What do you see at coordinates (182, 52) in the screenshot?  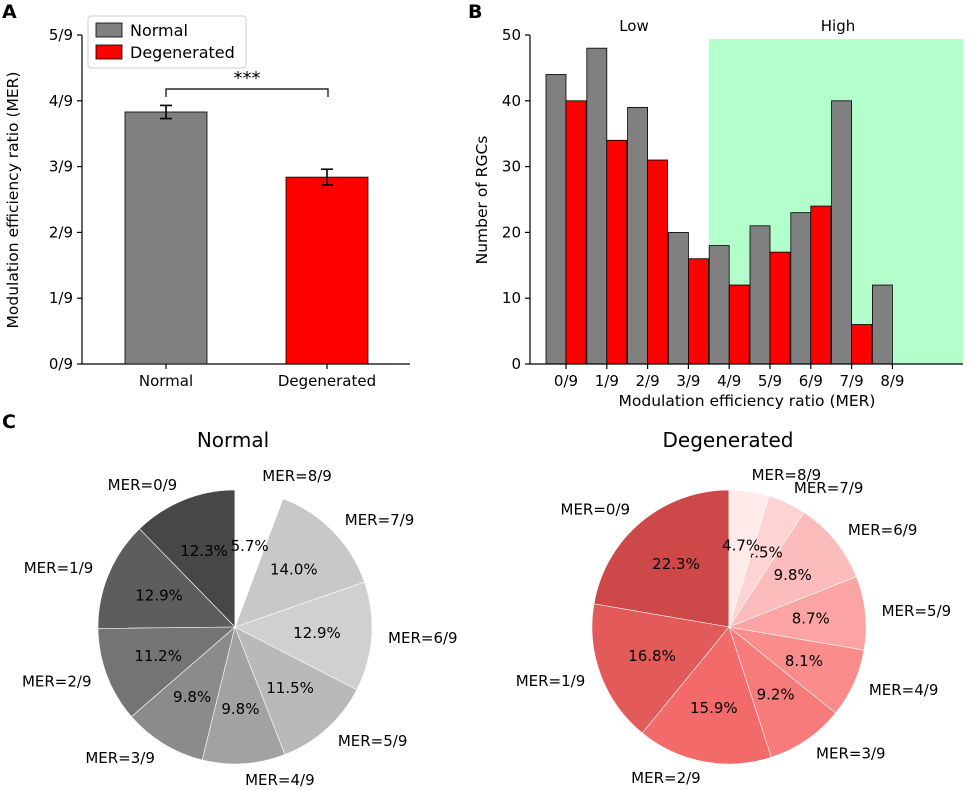 I see `legend-label-degenerated: Degenerated` at bounding box center [182, 52].